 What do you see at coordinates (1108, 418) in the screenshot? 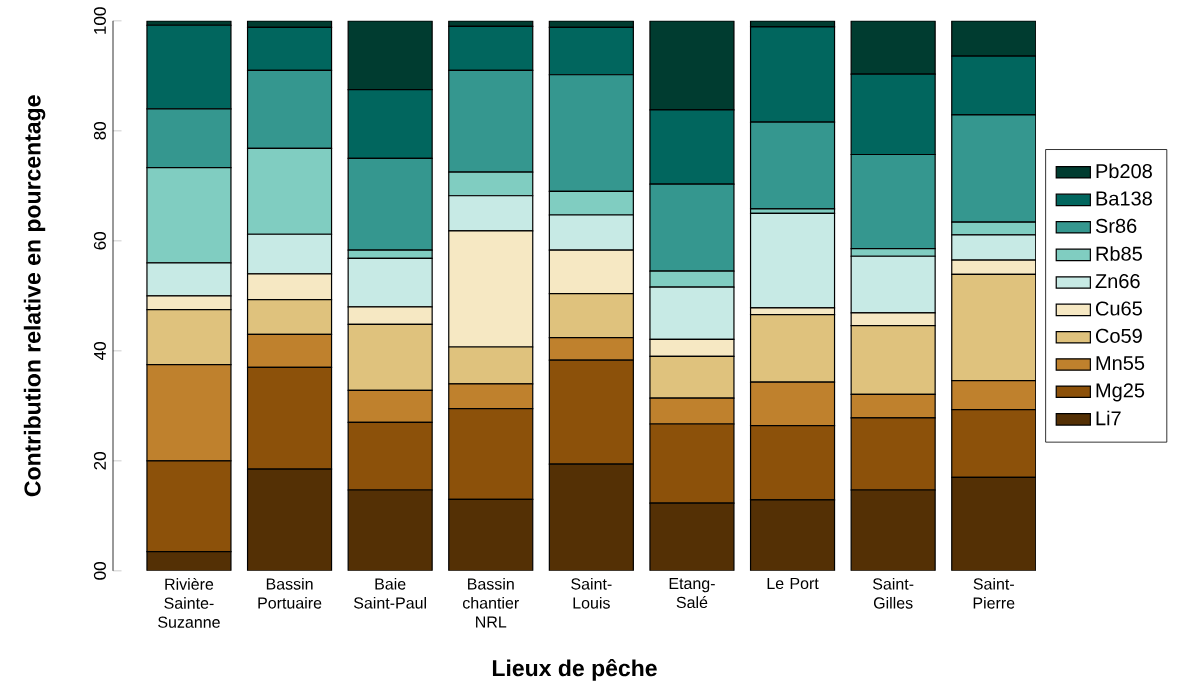
I see `legend-label: Li7` at bounding box center [1108, 418].